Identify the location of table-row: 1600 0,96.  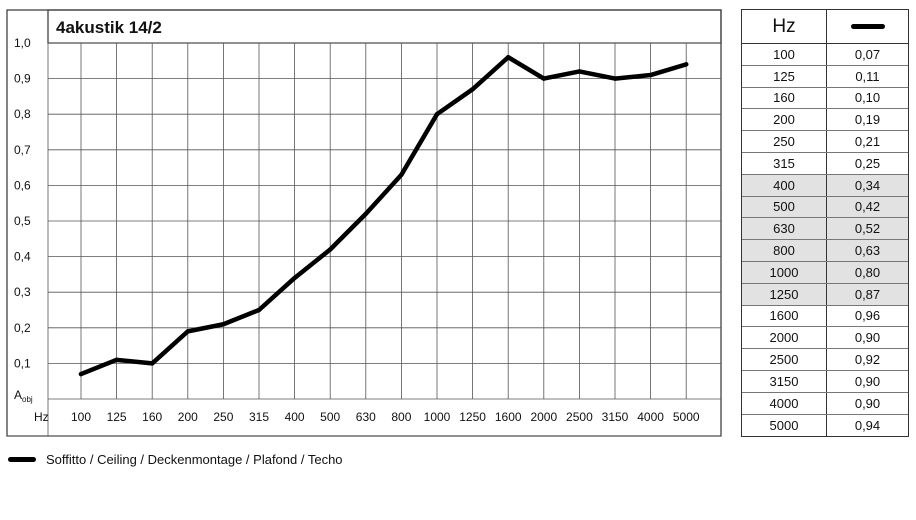
(825, 316).